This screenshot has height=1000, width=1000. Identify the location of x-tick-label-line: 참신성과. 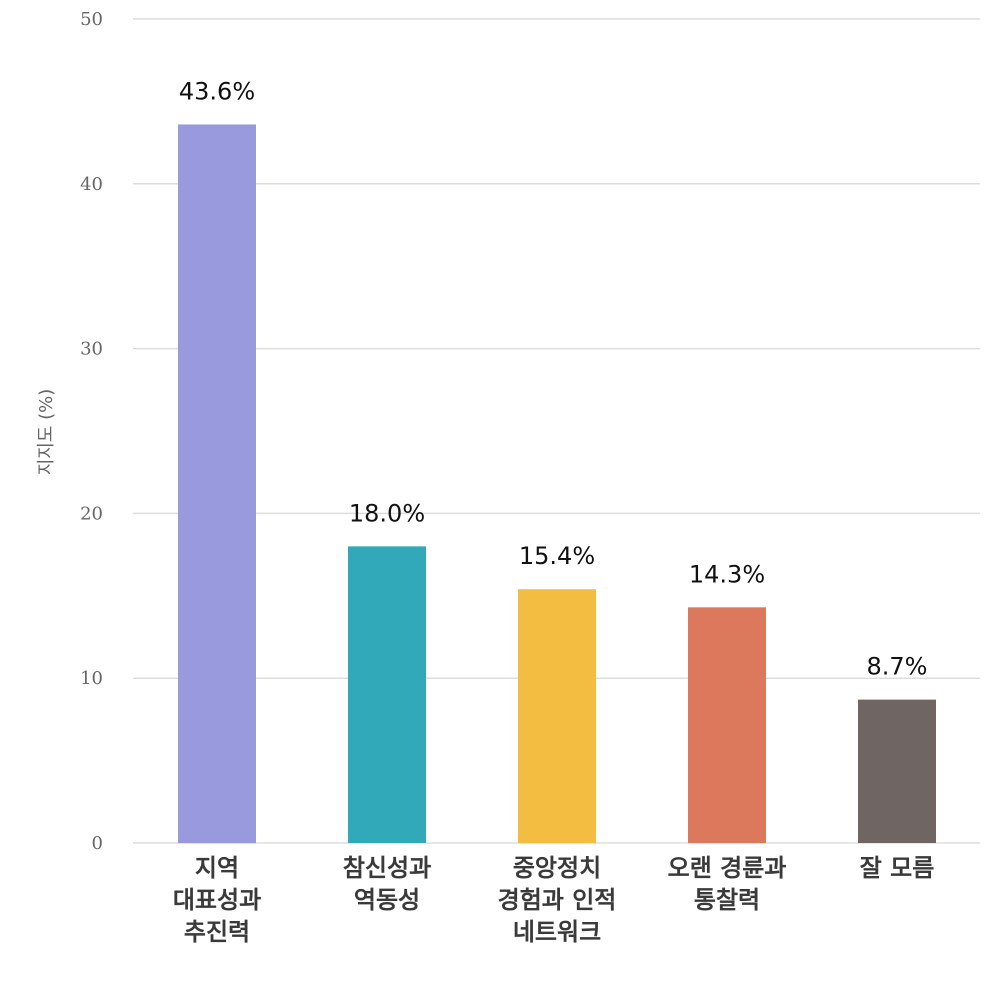
(387, 868).